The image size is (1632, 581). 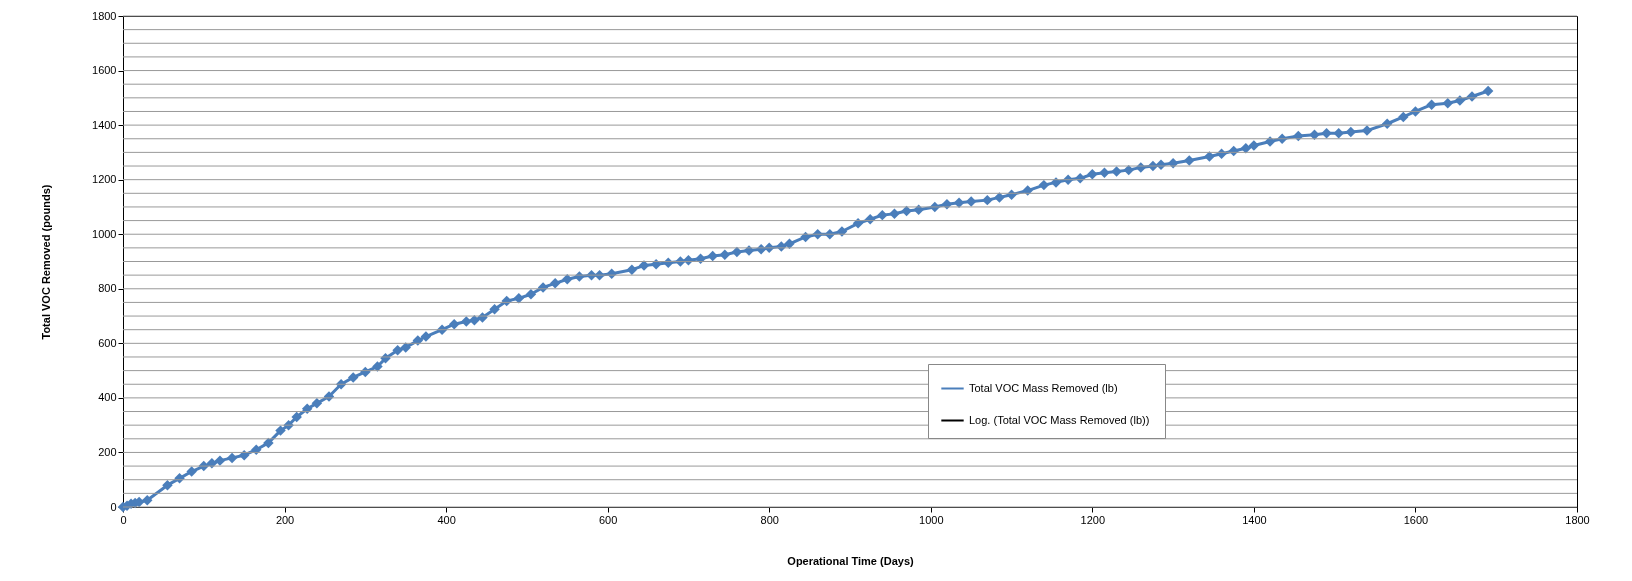 I want to click on y-tick-label: 400, so click(x=107, y=397).